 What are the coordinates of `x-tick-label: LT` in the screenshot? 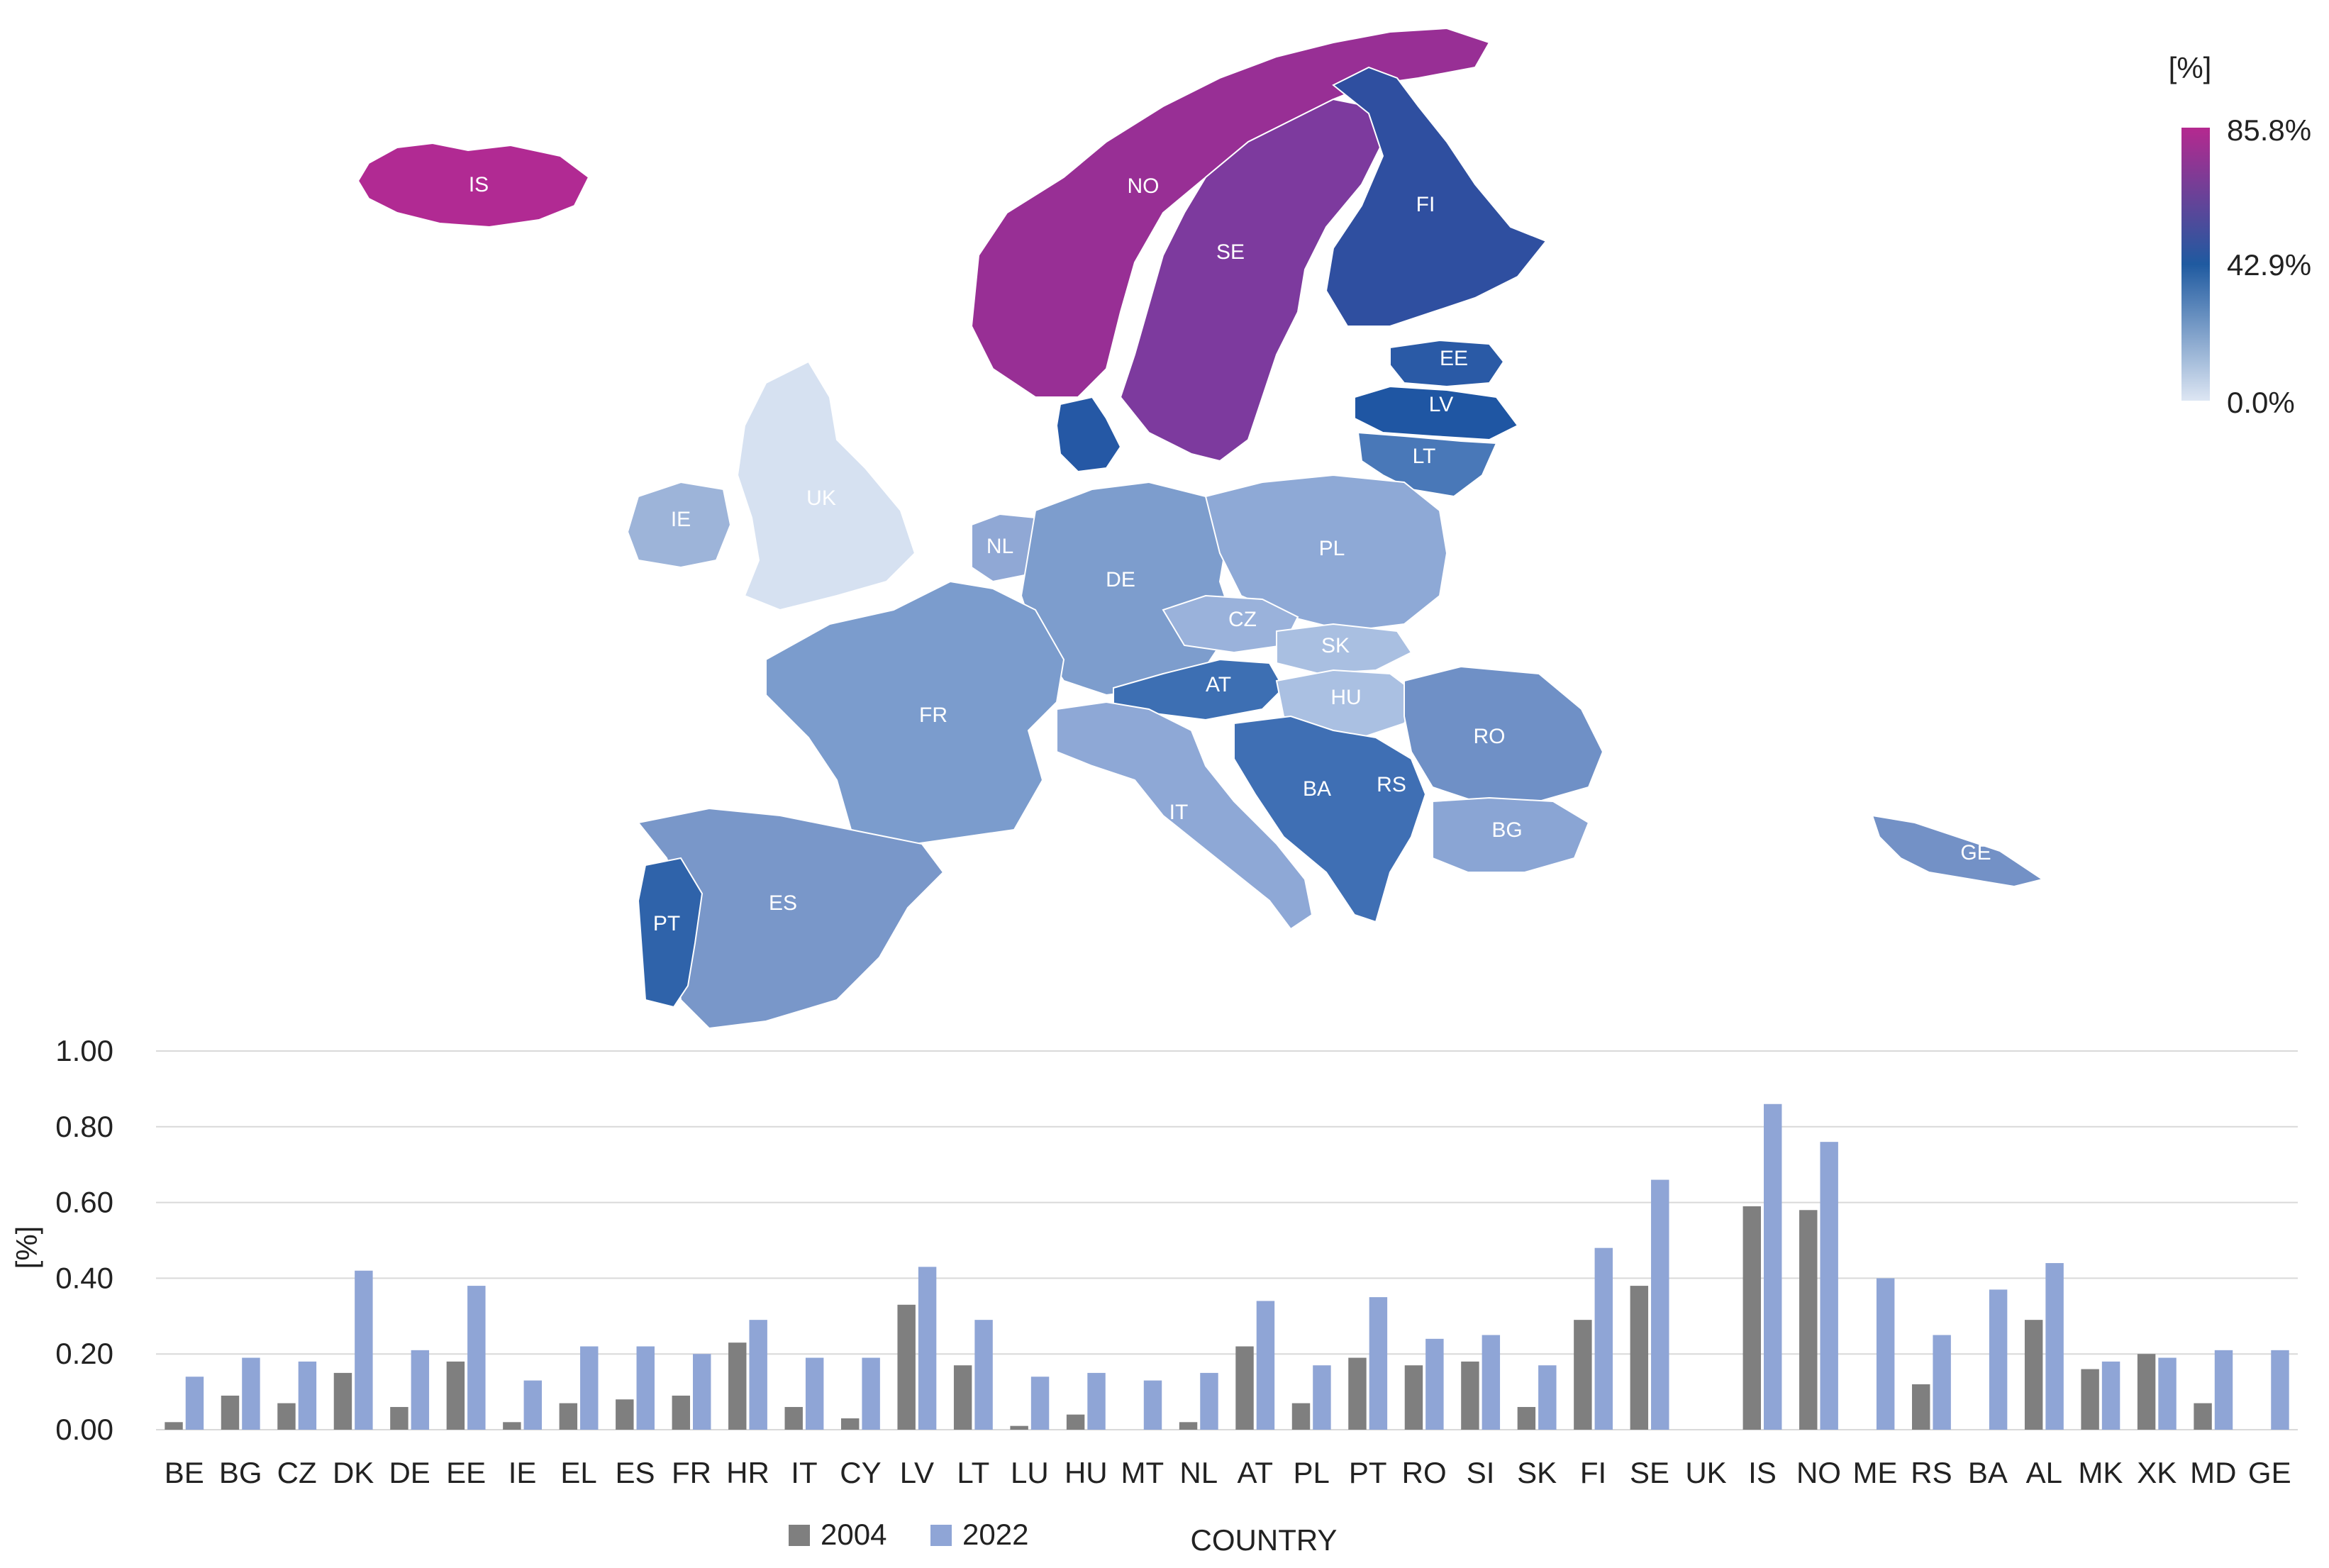 It's located at (973, 1472).